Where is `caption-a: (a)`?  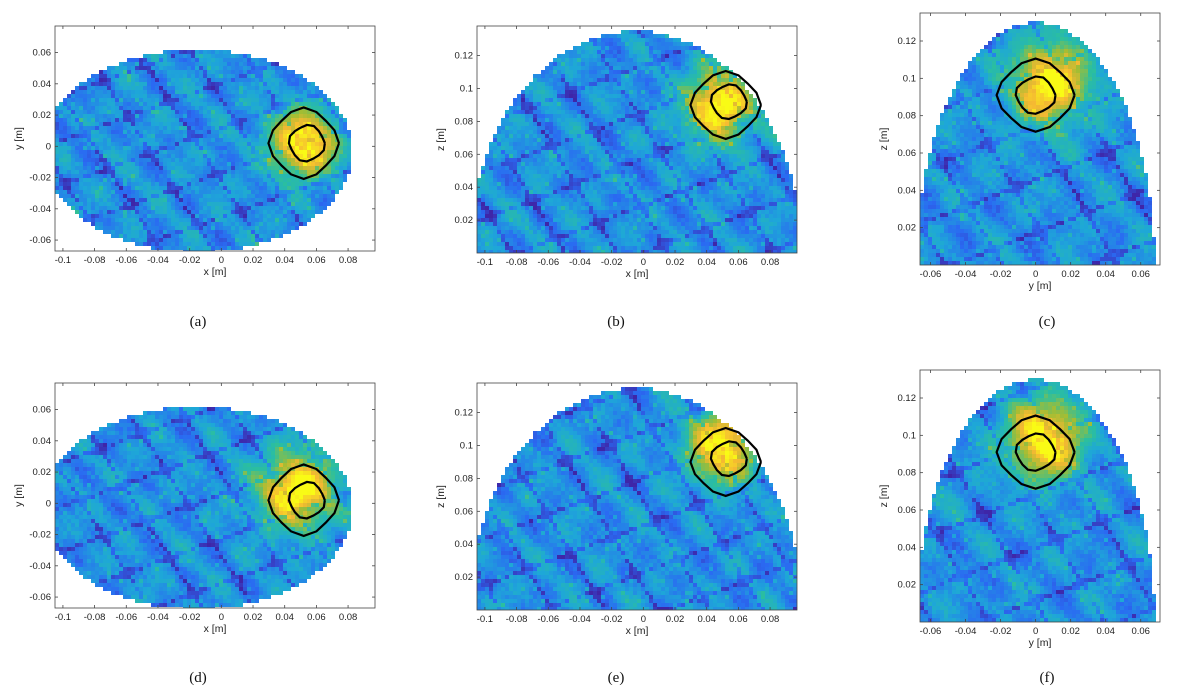 caption-a: (a) is located at coordinates (198, 322).